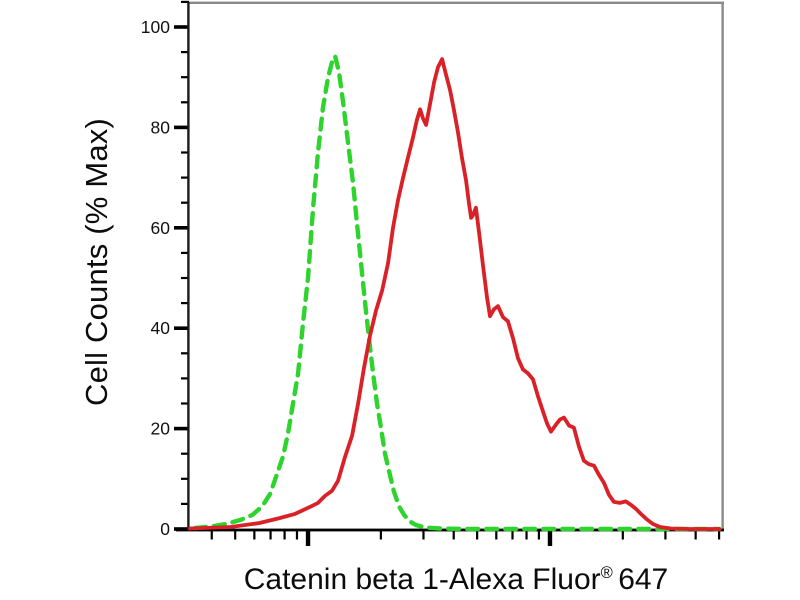 This screenshot has width=800, height=600. What do you see at coordinates (155, 27) in the screenshot?
I see `y-tick-label: 100` at bounding box center [155, 27].